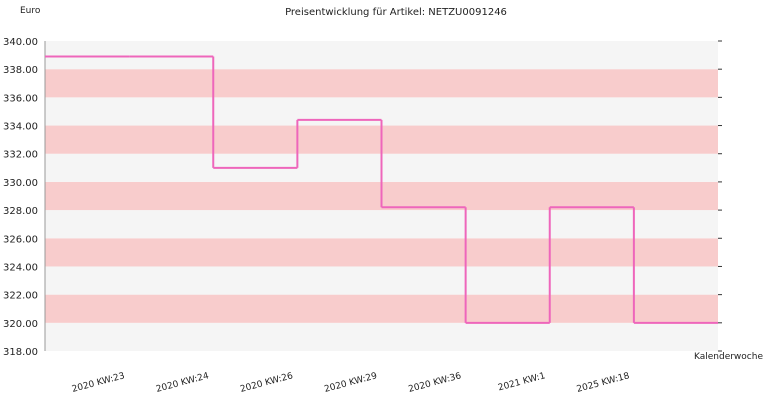 The image size is (770, 400). What do you see at coordinates (20, 352) in the screenshot?
I see `y-tick-label: 318.00` at bounding box center [20, 352].